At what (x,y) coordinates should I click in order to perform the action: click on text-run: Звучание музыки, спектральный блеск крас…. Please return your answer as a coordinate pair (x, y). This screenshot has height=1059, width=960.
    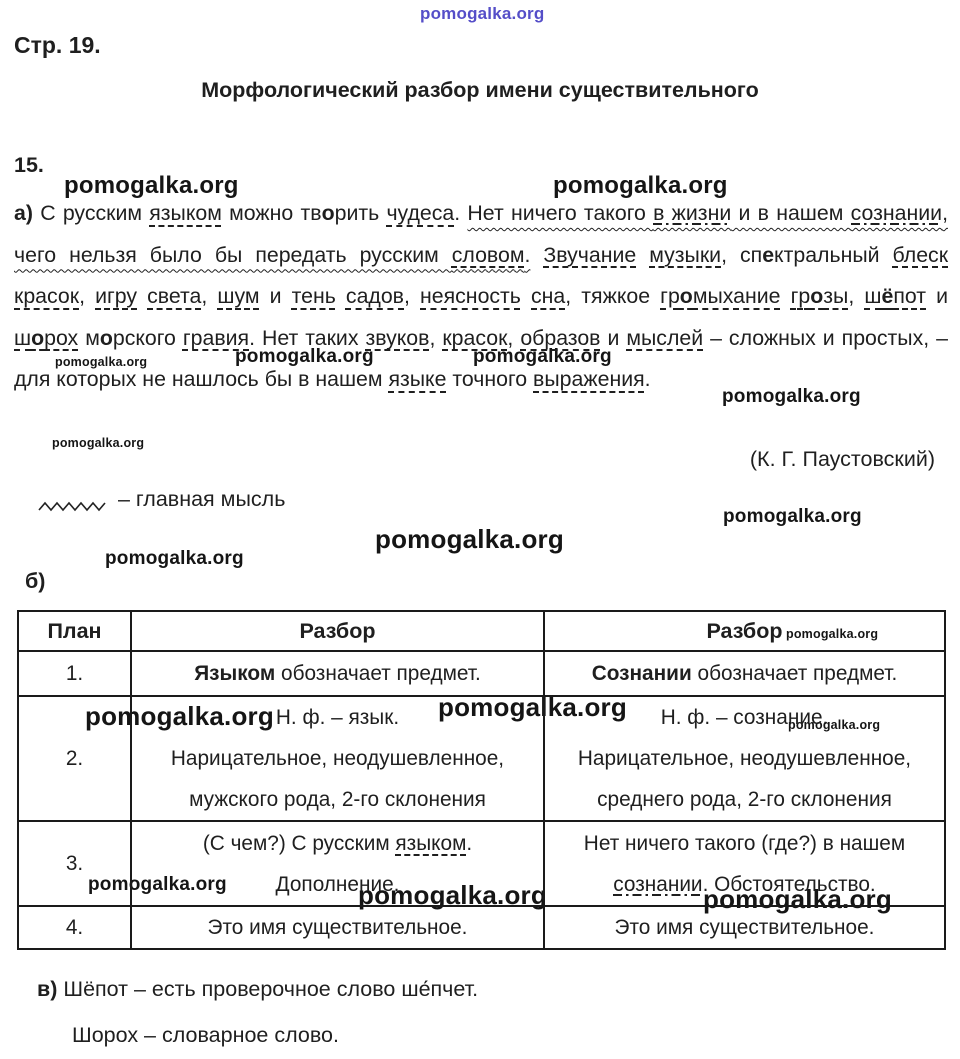
    Looking at the image, I should click on (481, 317).